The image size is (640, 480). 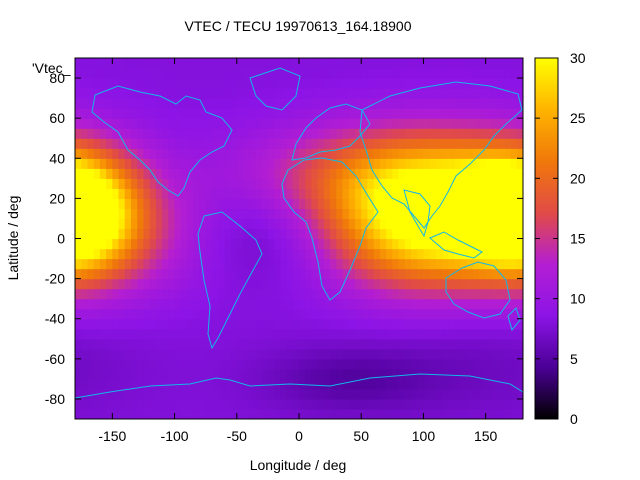 I want to click on antarctica-outline, so click(x=299, y=396).